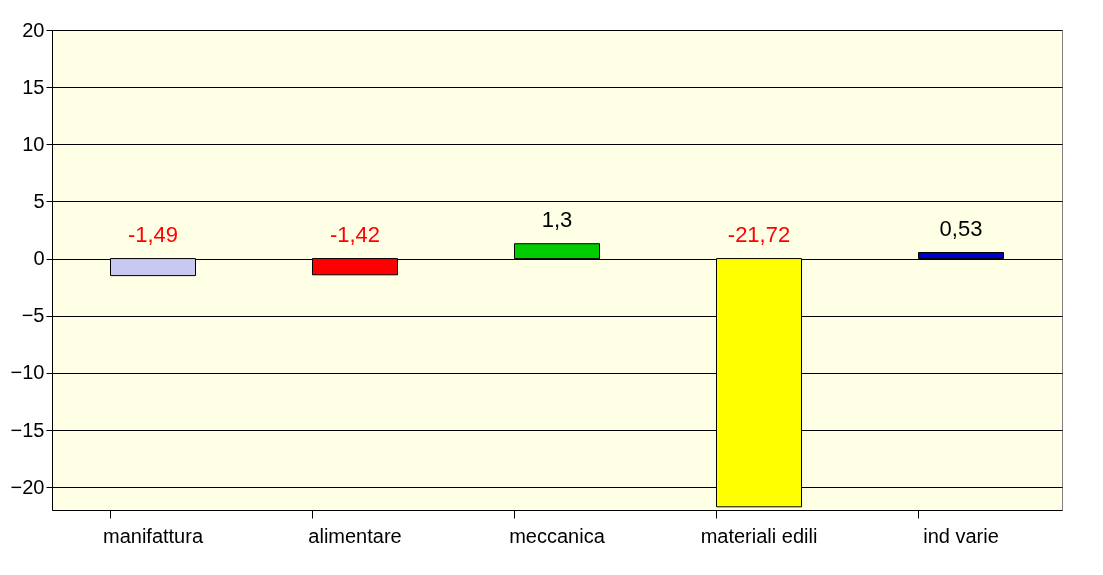 The width and height of the screenshot is (1103, 575). I want to click on y-tick-label: 15, so click(33, 86).